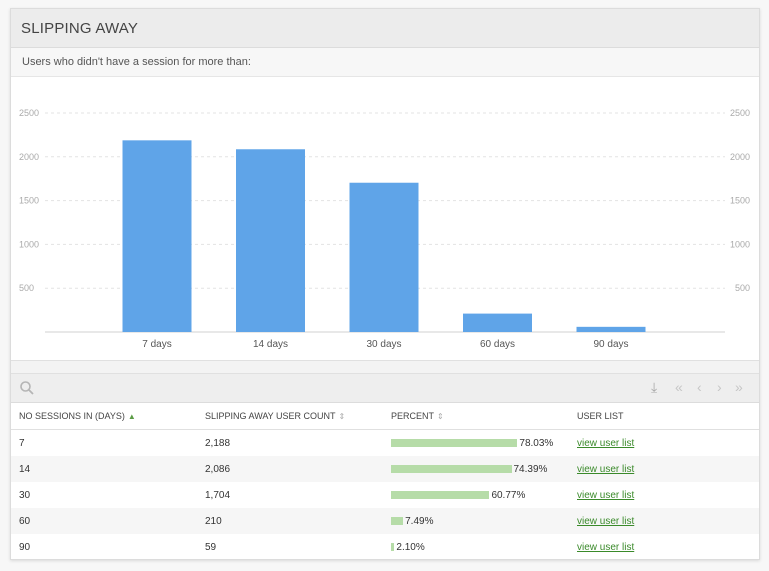 The height and width of the screenshot is (571, 769). I want to click on y-tick-label-left: 1000, so click(29, 244).